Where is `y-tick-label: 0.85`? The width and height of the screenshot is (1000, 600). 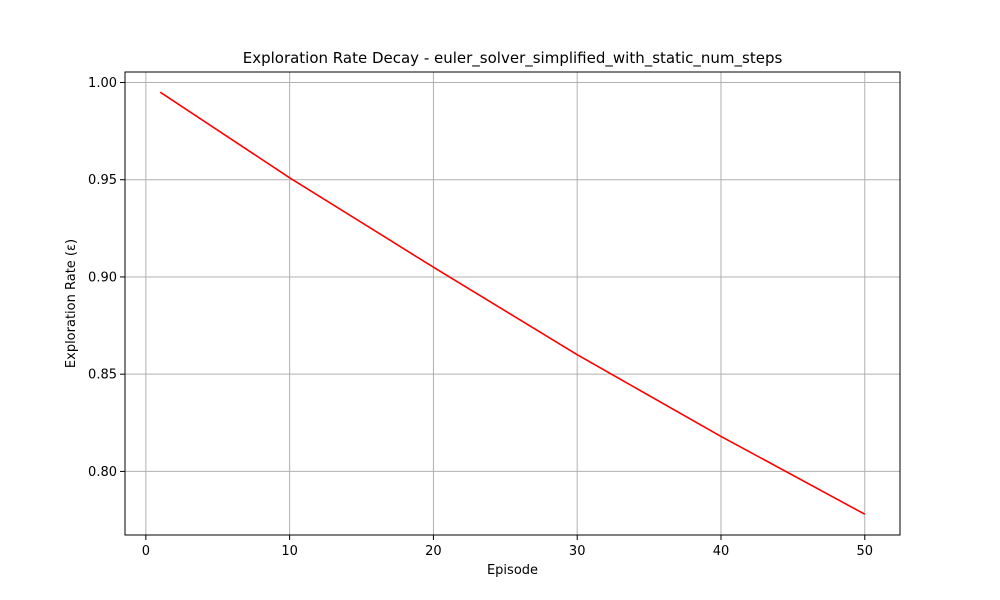
y-tick-label: 0.85 is located at coordinates (102, 375).